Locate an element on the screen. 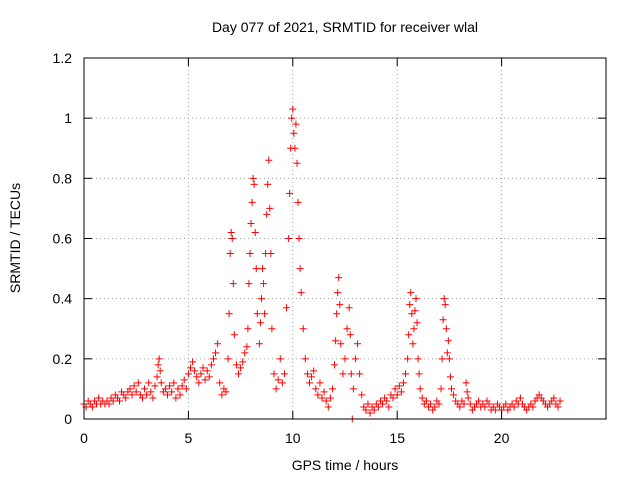 The image size is (640, 480). y-tick-label: 0.4 is located at coordinates (63, 299).